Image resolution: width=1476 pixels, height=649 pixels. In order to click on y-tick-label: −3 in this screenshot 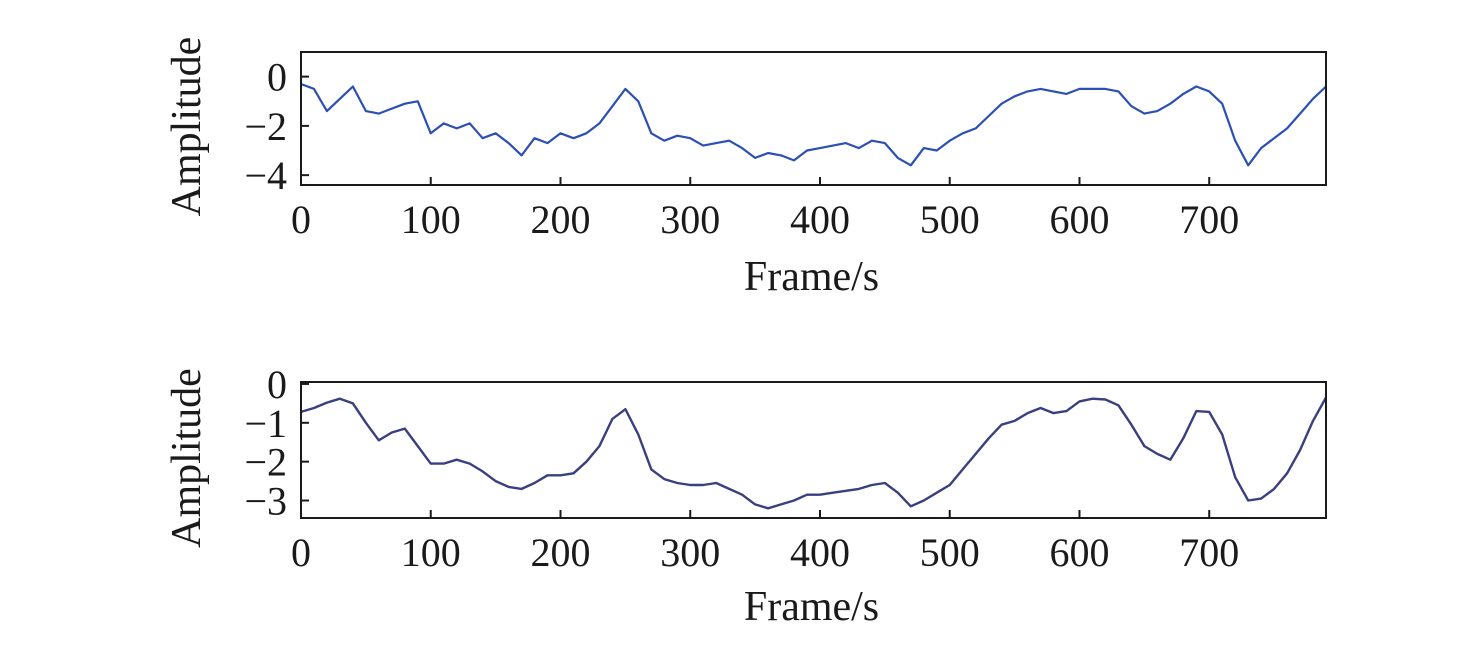, I will do `click(265, 501)`.